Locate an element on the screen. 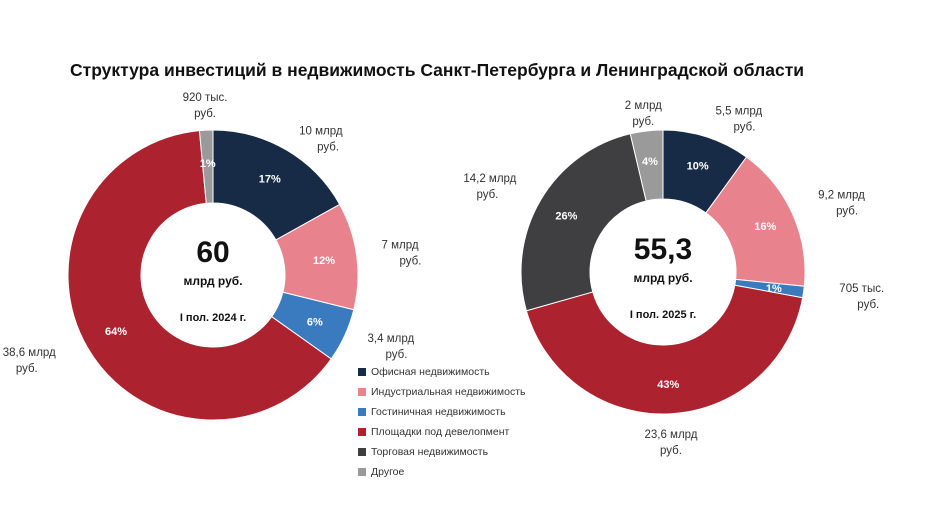 The image size is (930, 525). legend-swatch-development is located at coordinates (362, 432).